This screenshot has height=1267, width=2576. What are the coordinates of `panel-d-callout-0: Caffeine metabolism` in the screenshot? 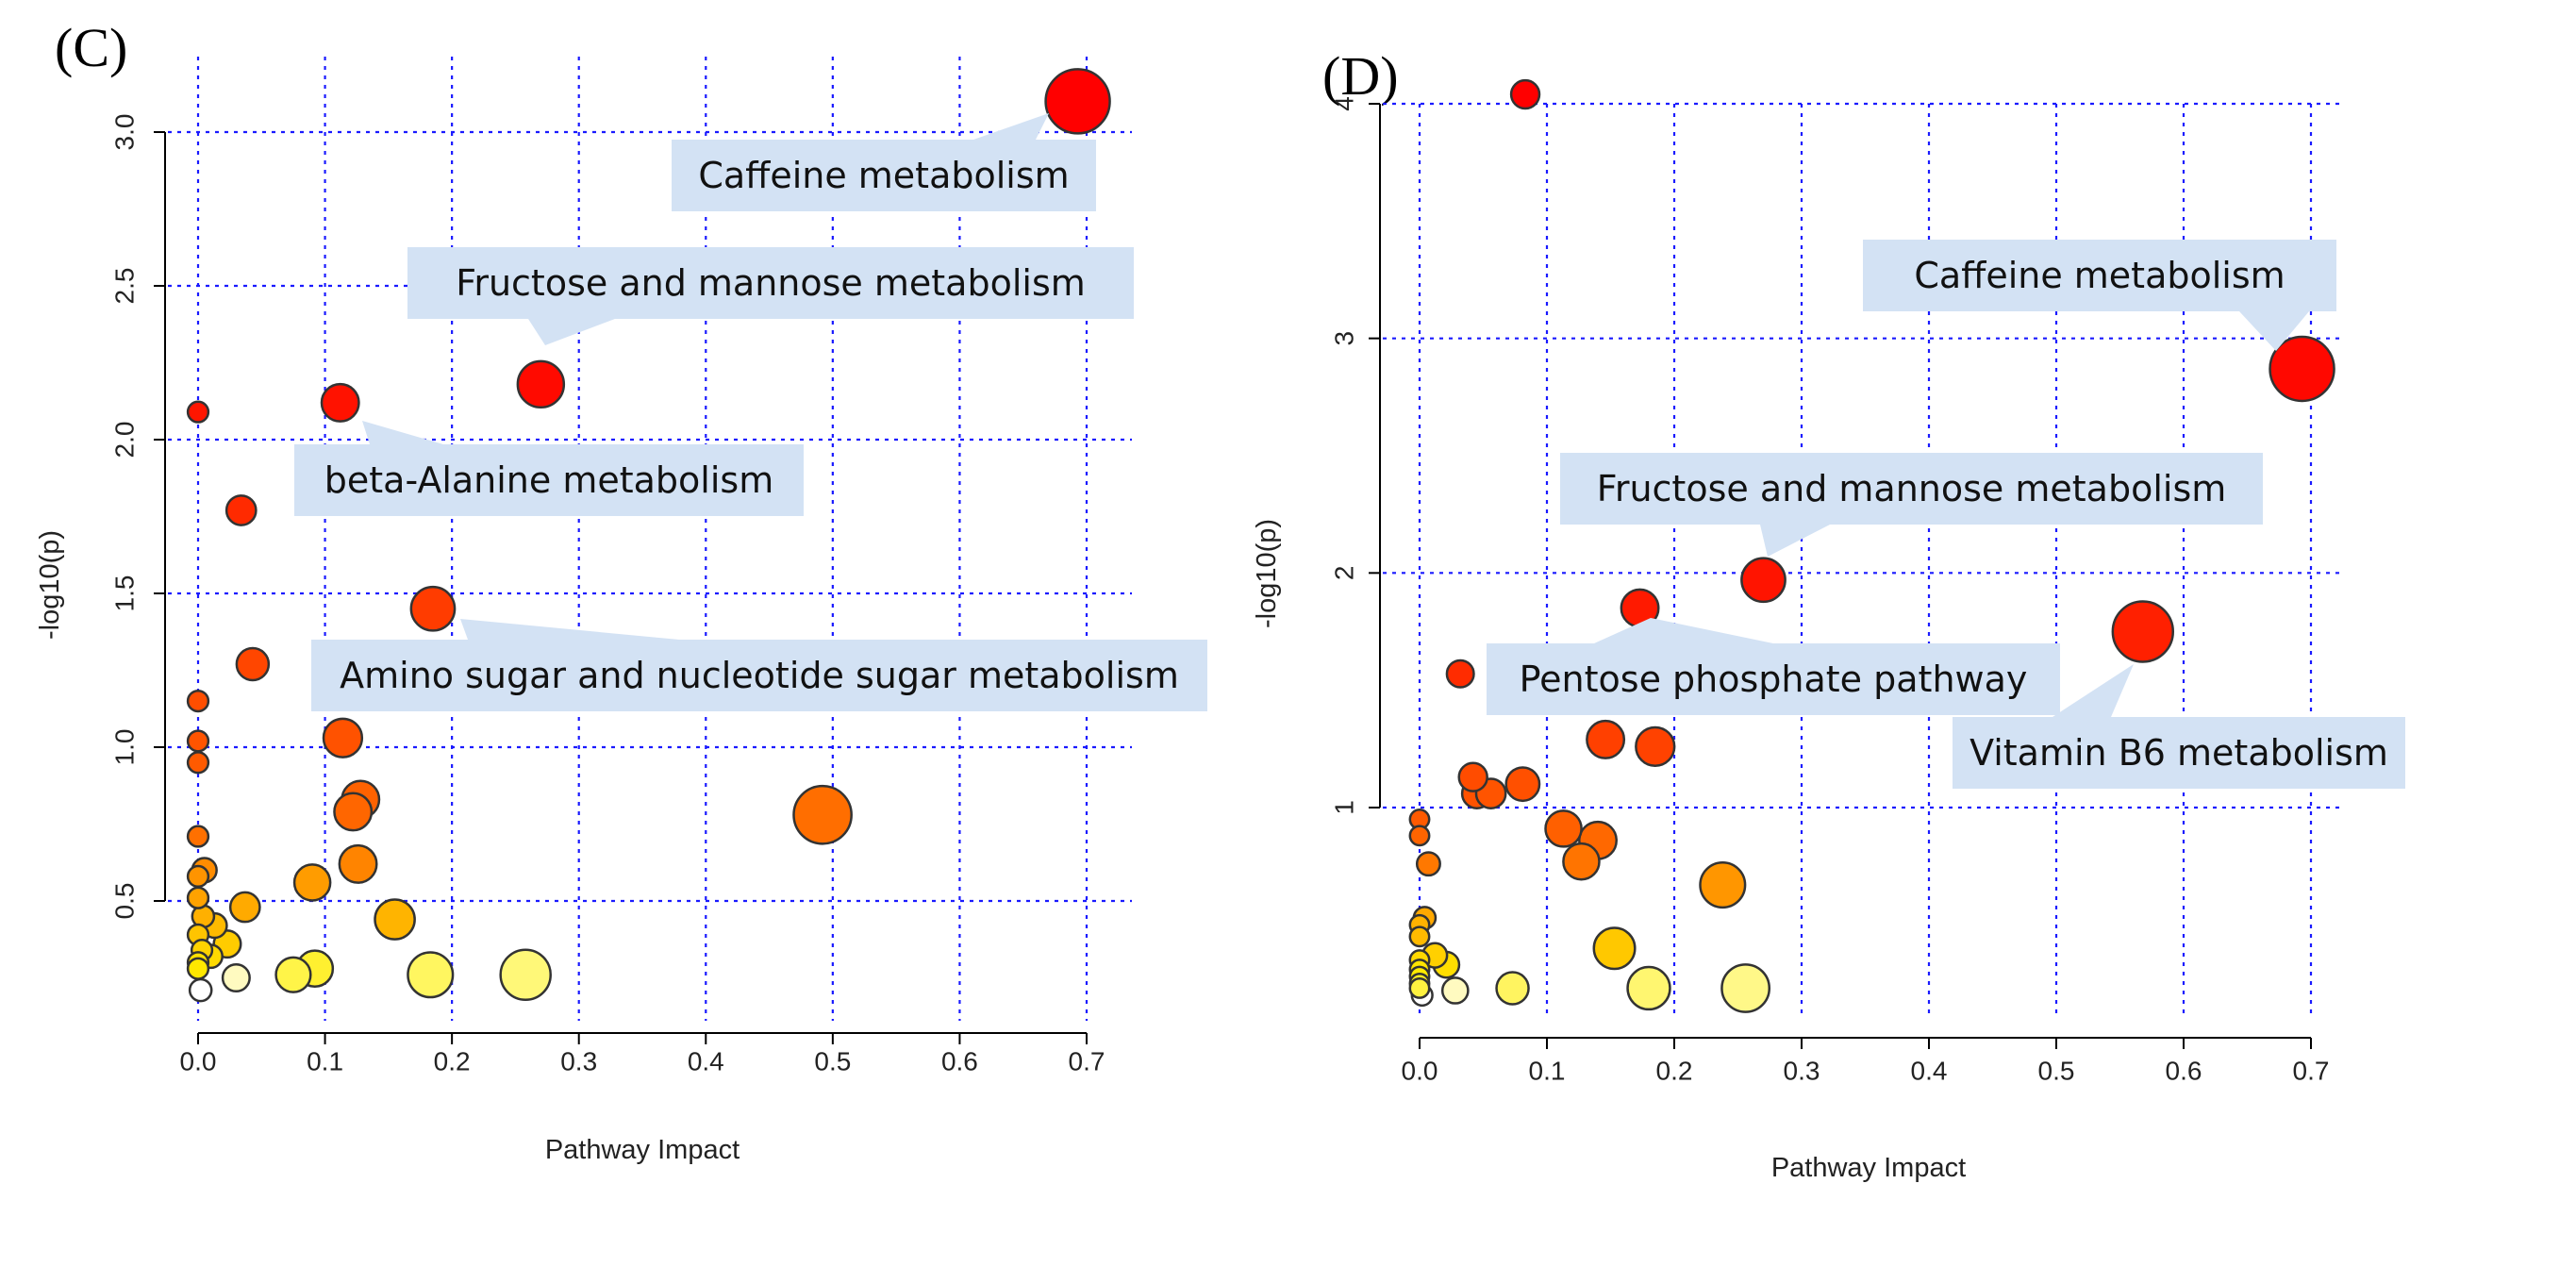 It's located at (2099, 295).